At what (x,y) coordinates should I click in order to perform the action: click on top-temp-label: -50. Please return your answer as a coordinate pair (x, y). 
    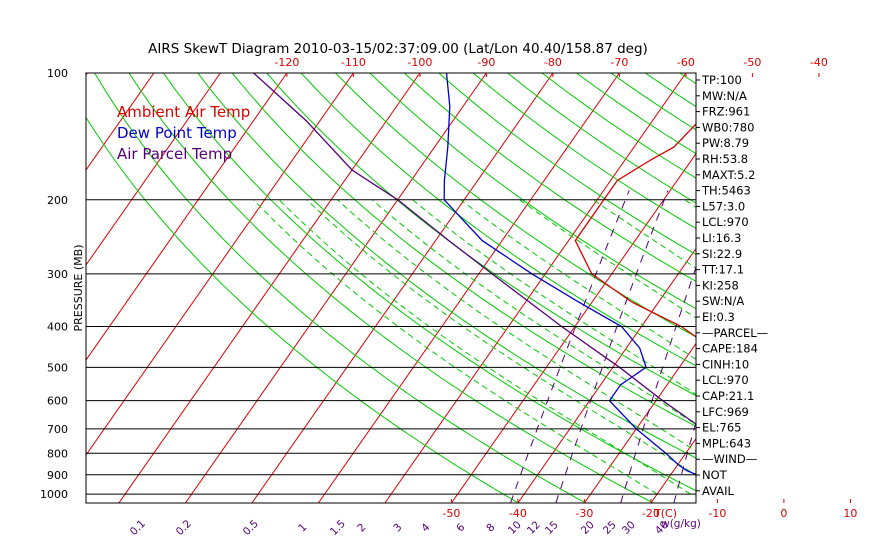
    Looking at the image, I should click on (752, 62).